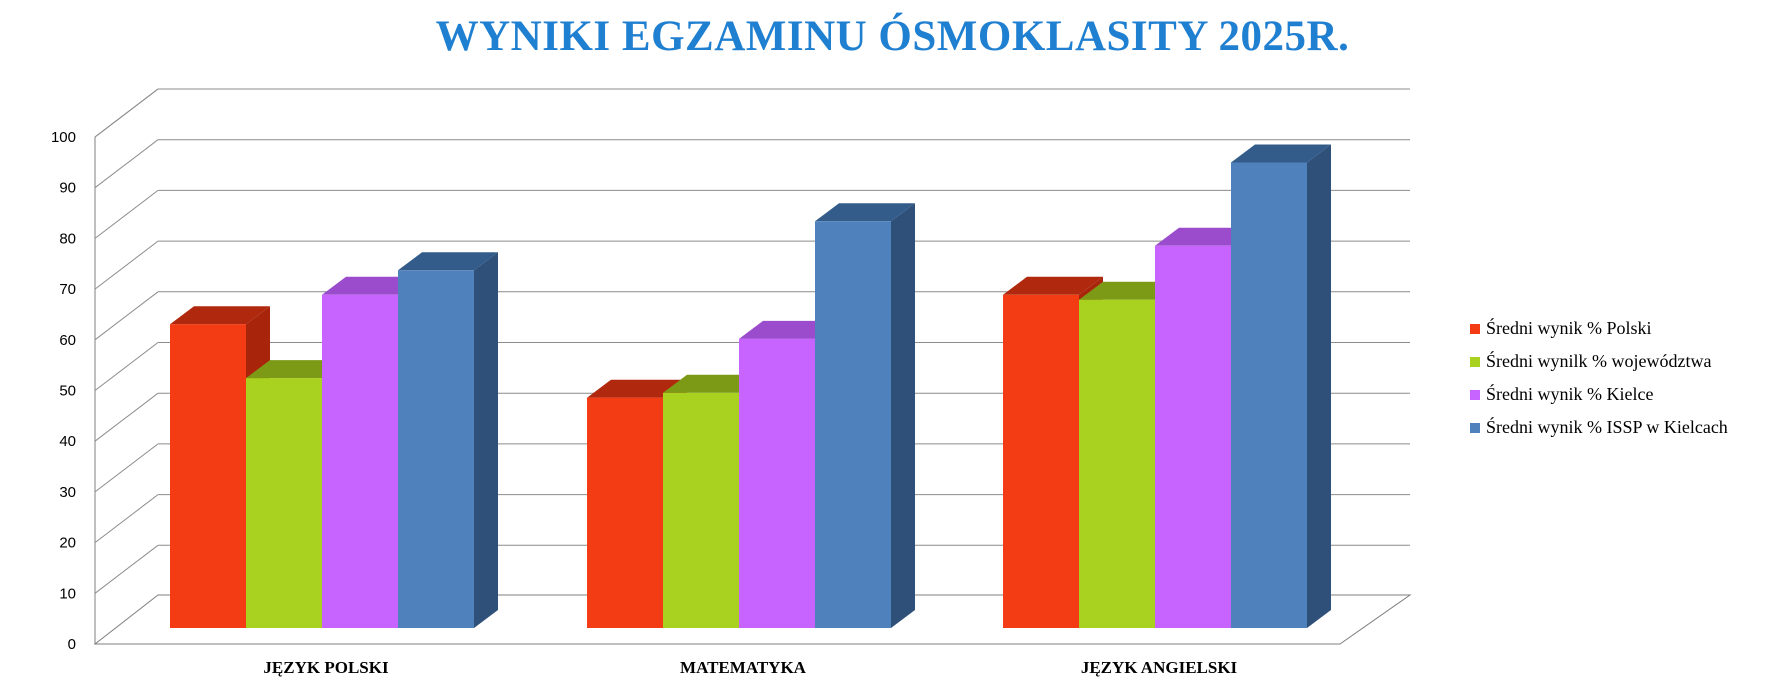 Image resolution: width=1785 pixels, height=686 pixels. What do you see at coordinates (63, 137) in the screenshot?
I see `y-tick-label: 100` at bounding box center [63, 137].